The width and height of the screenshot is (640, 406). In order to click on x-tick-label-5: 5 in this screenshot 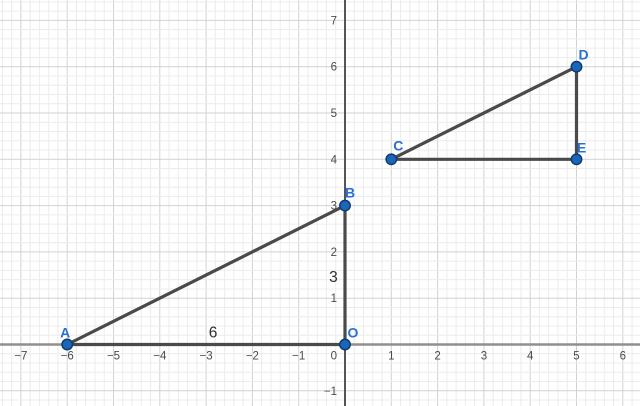, I will do `click(576, 357)`.